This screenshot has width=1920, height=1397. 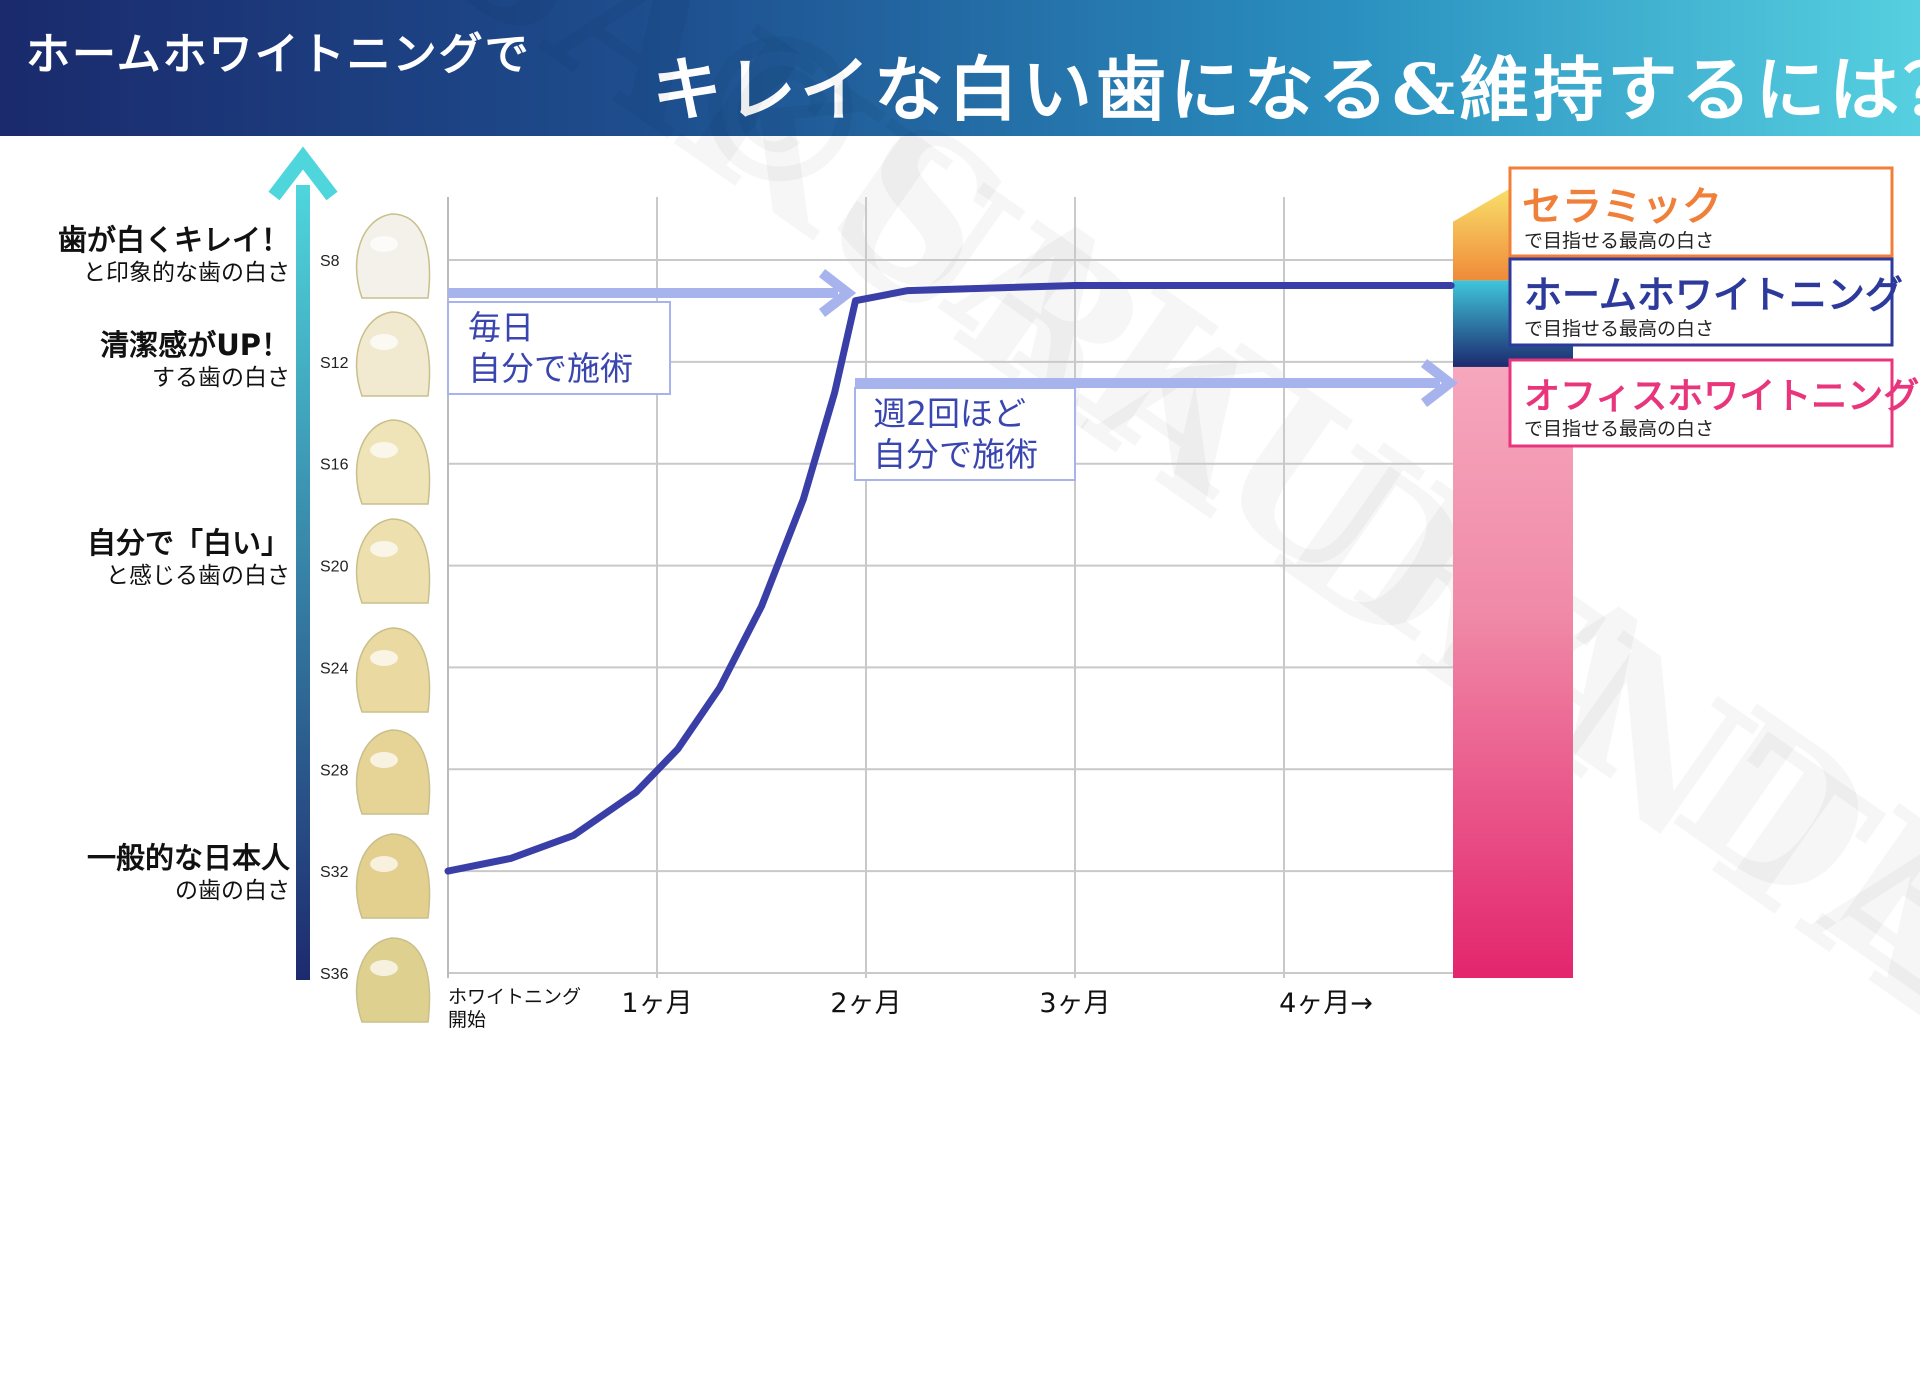 I want to click on legend-ceramic-sub: で目指せる最高の白さ, so click(x=1619, y=241).